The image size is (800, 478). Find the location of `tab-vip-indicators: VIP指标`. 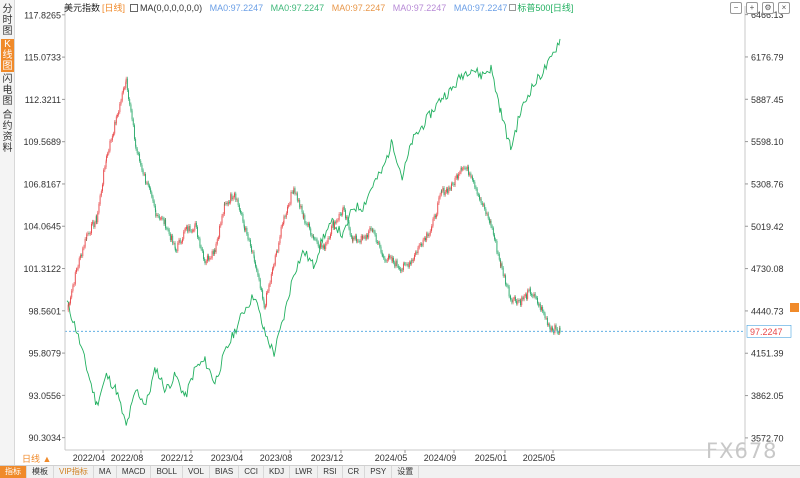

tab-vip-indicators: VIP指标 is located at coordinates (74, 472).